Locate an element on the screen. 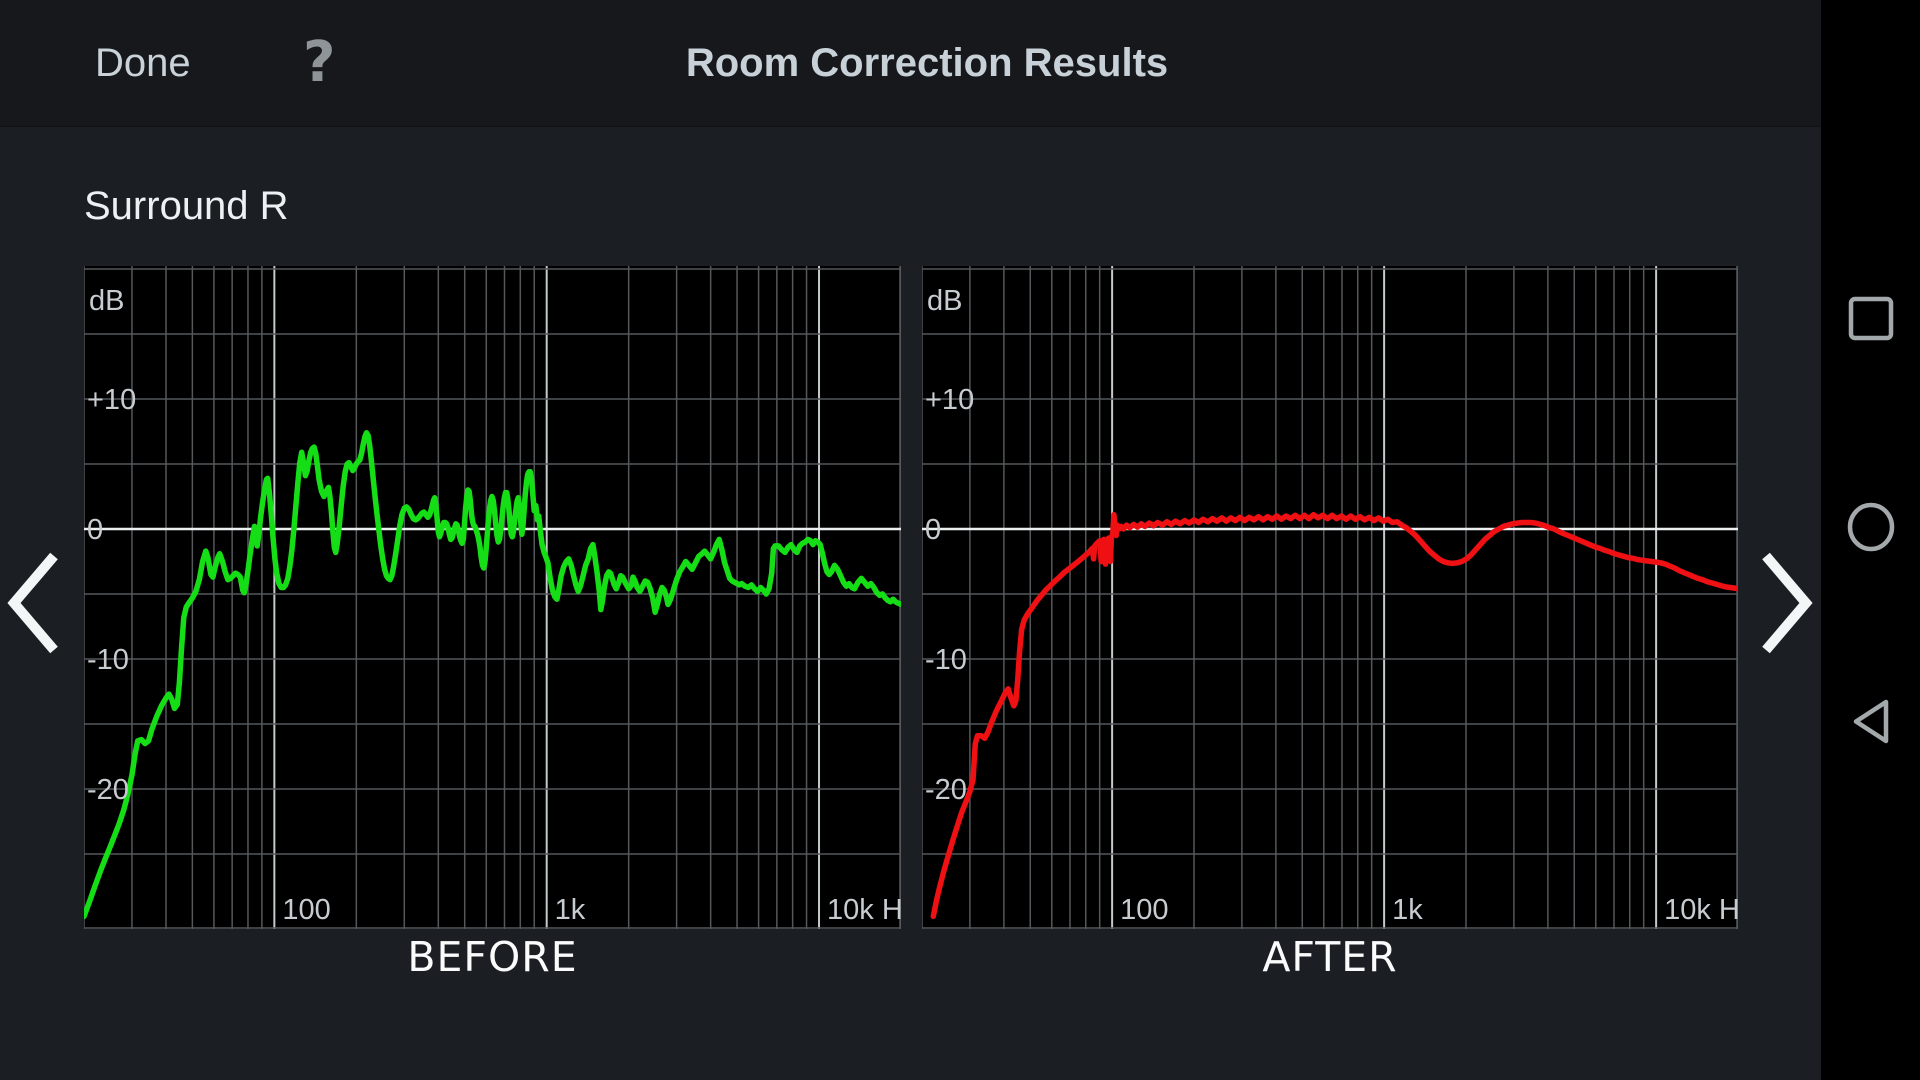 This screenshot has height=1080, width=1920. home-button is located at coordinates (1870, 527).